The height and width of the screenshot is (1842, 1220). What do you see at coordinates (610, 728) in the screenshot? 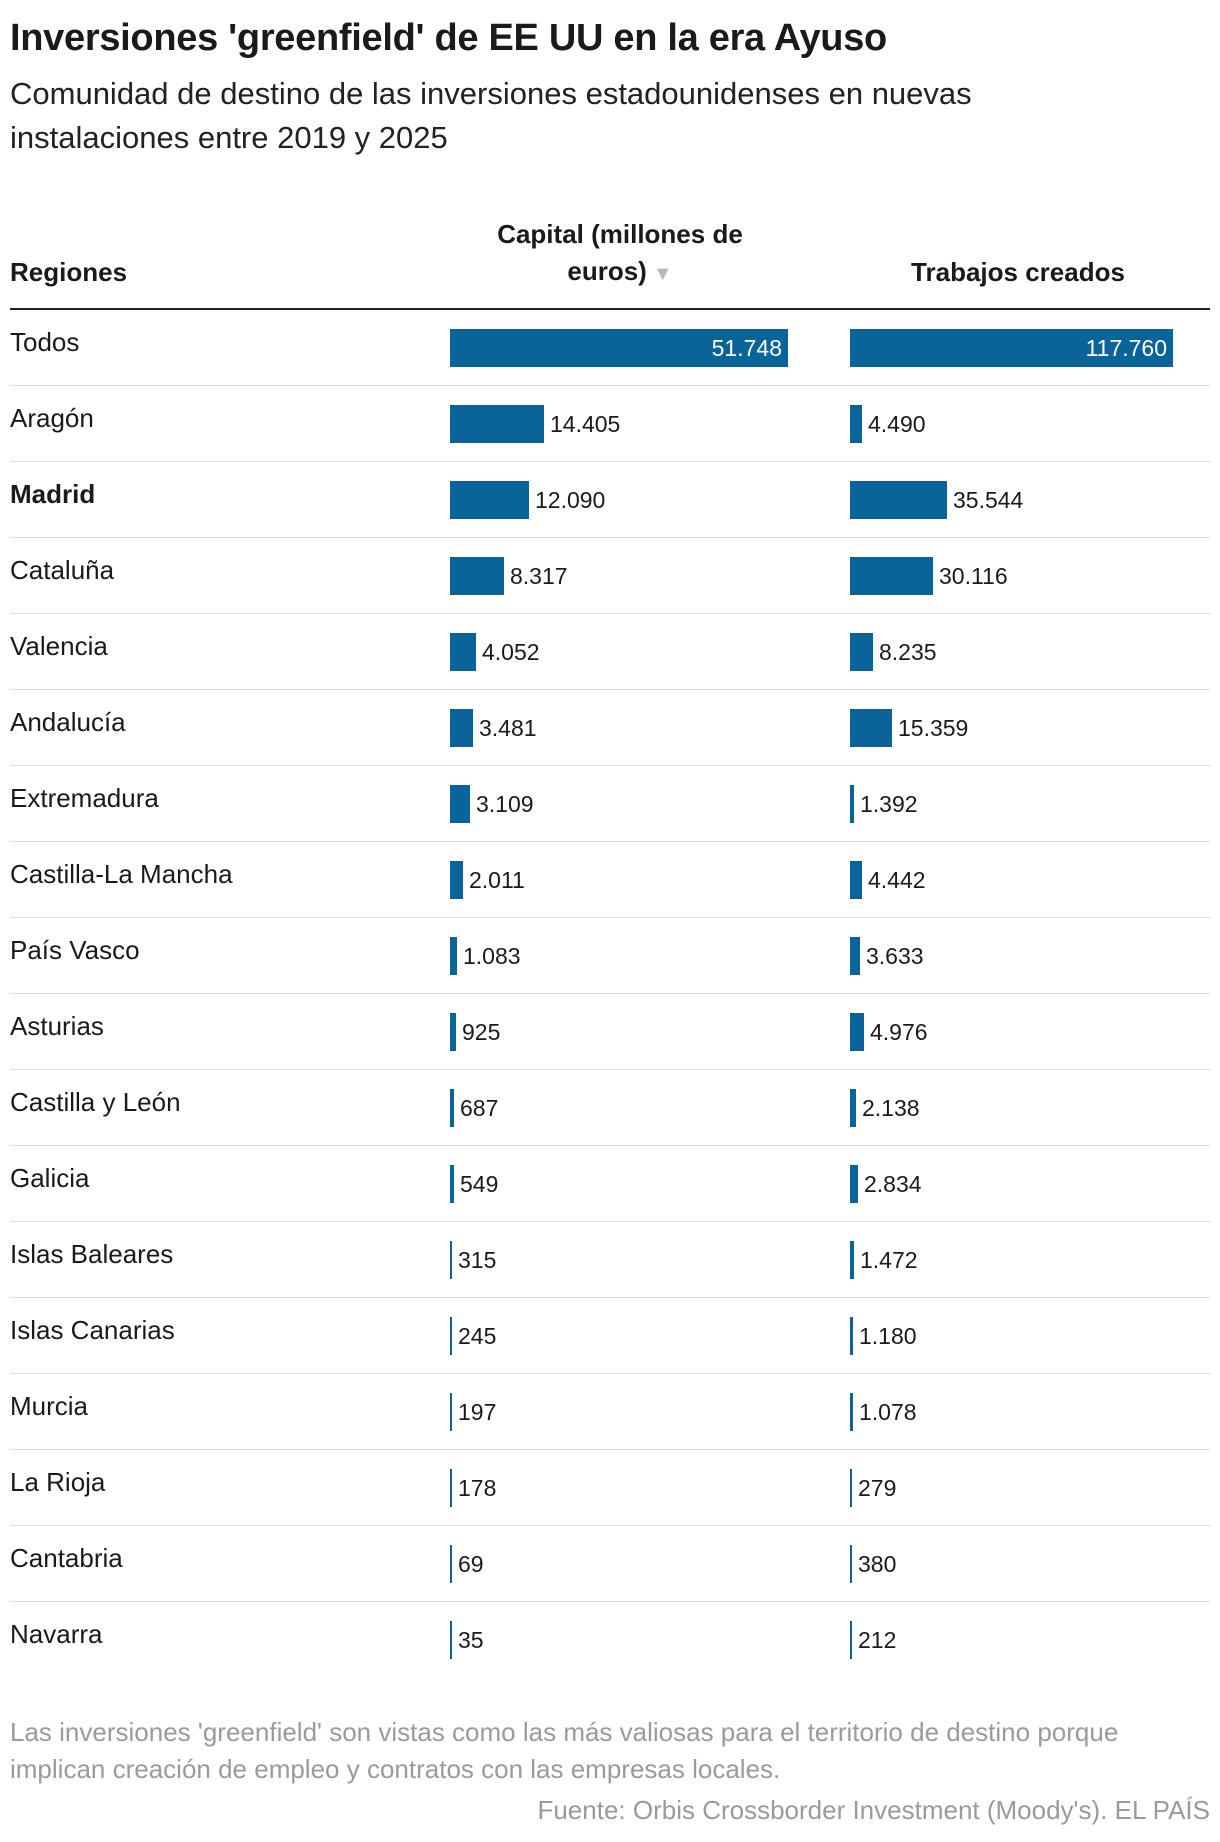
I see `table-row: Andalucía 3.481 15.359` at bounding box center [610, 728].